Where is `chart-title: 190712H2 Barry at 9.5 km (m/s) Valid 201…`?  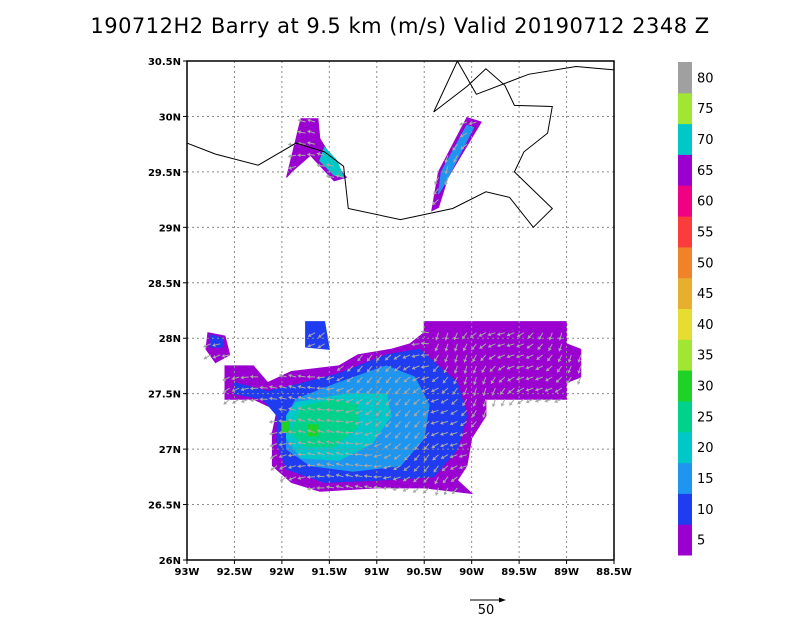
chart-title: 190712H2 Barry at 9.5 km (m/s) Valid 201… is located at coordinates (400, 26).